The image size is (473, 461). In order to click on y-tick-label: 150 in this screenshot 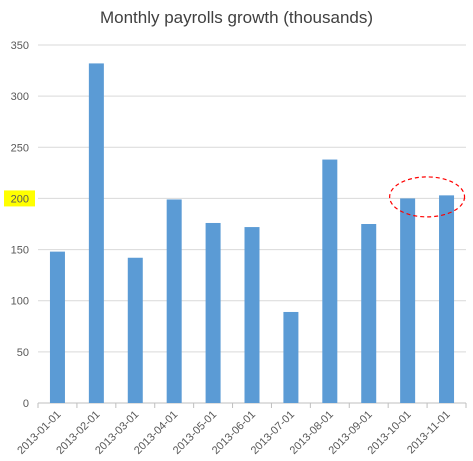, I will do `click(20, 251)`.